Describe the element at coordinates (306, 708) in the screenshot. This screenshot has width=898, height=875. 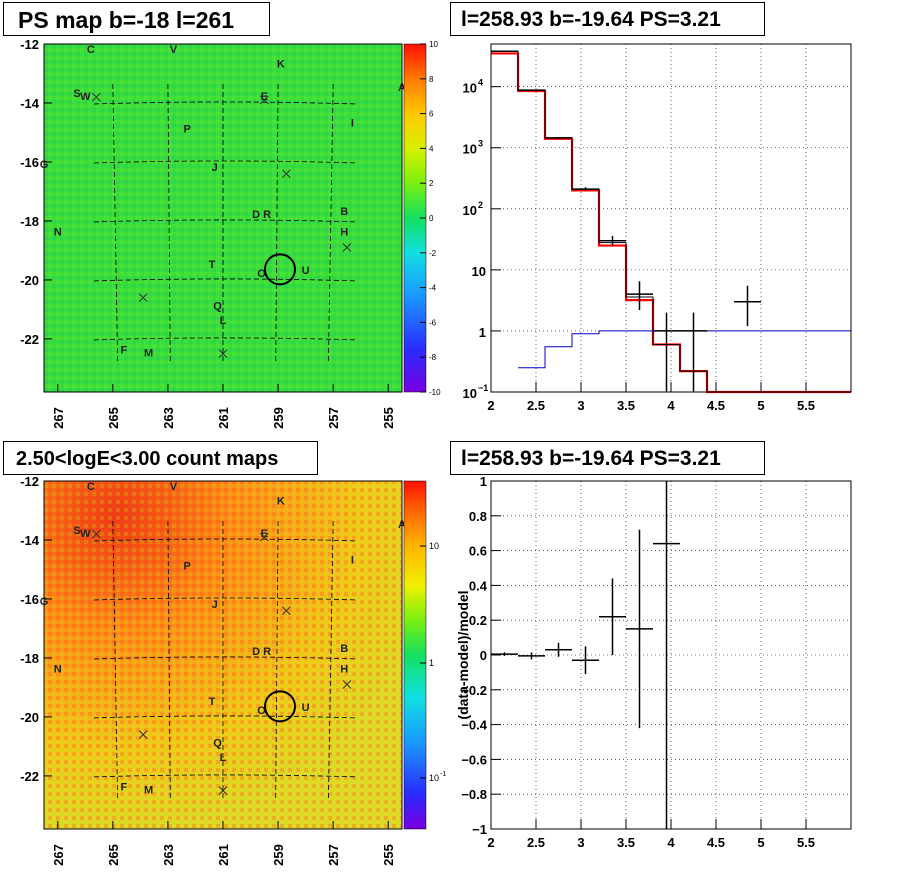
I see `source-label: U` at that location.